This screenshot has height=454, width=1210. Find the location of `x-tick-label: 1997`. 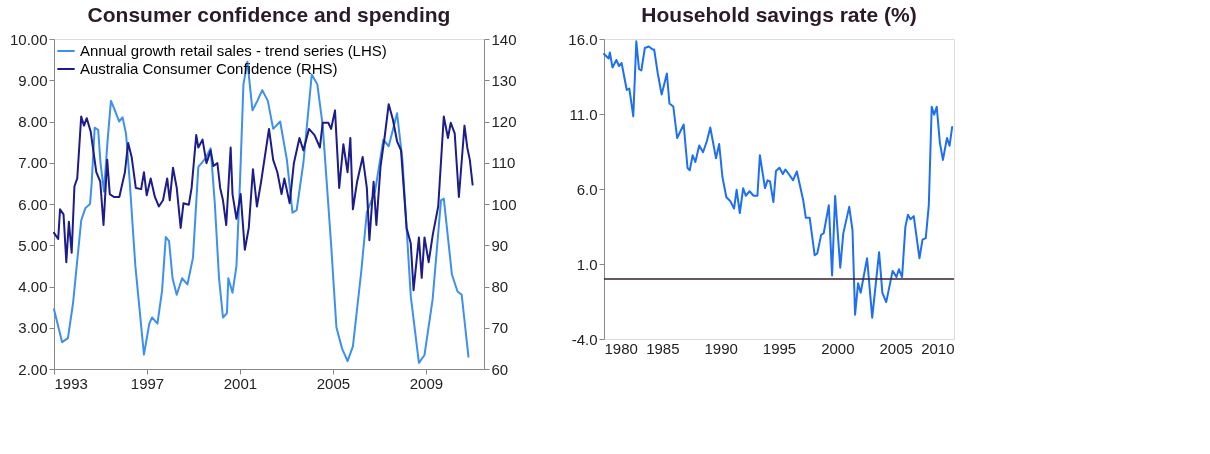

x-tick-label: 1997 is located at coordinates (147, 383).